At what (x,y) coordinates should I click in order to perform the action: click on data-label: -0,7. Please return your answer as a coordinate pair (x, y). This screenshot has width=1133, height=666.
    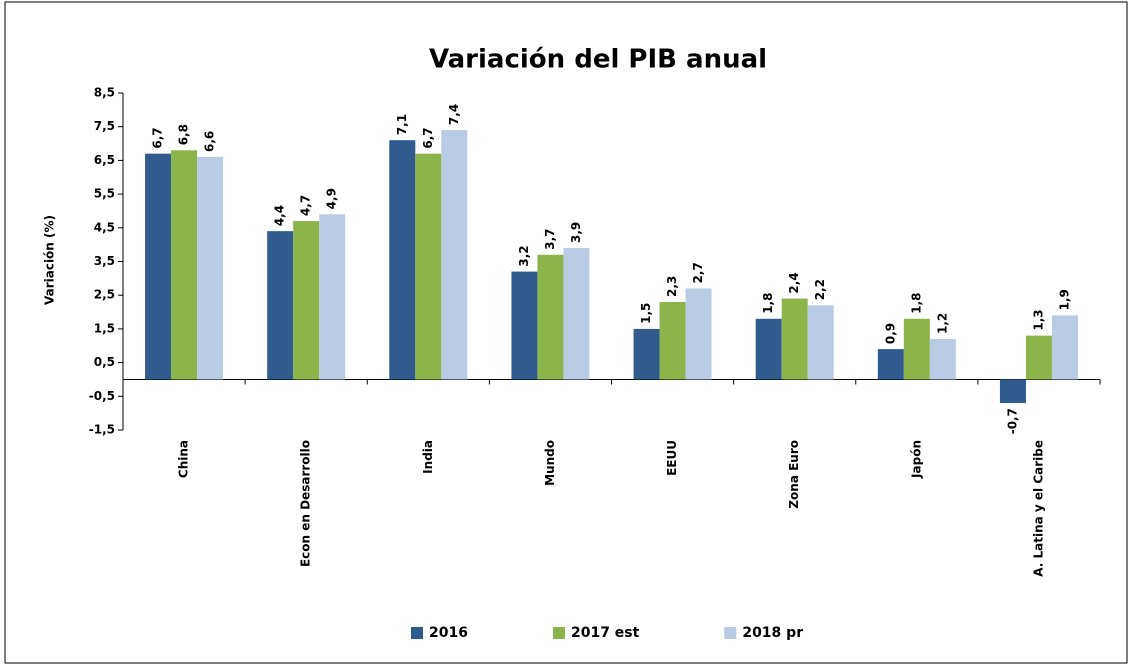
    Looking at the image, I should click on (1012, 421).